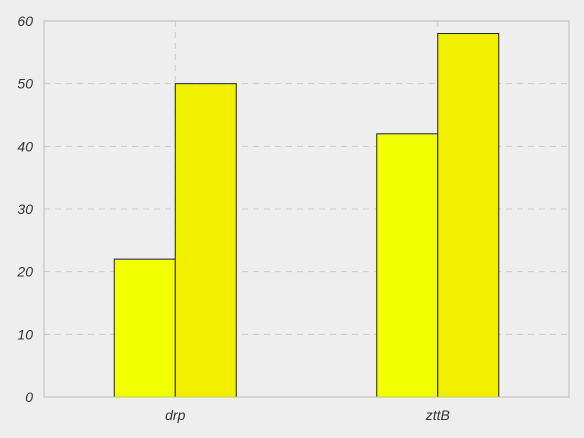 This screenshot has width=584, height=438. I want to click on y-tick-label: 30, so click(25, 209).